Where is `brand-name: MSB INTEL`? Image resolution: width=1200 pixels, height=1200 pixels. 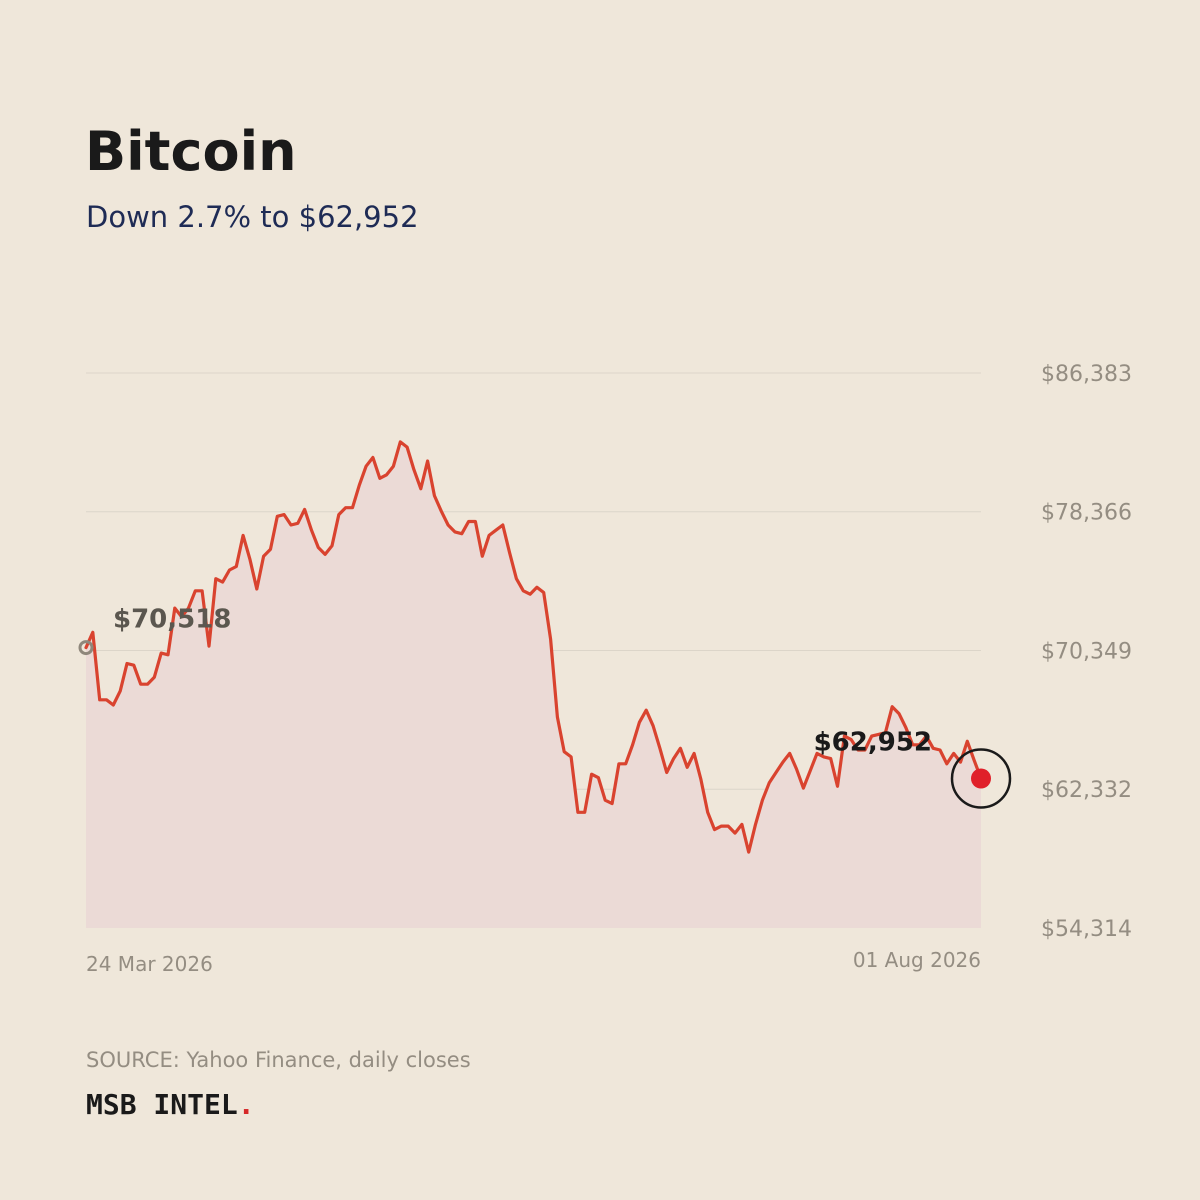
brand-name: MSB INTEL is located at coordinates (162, 1104).